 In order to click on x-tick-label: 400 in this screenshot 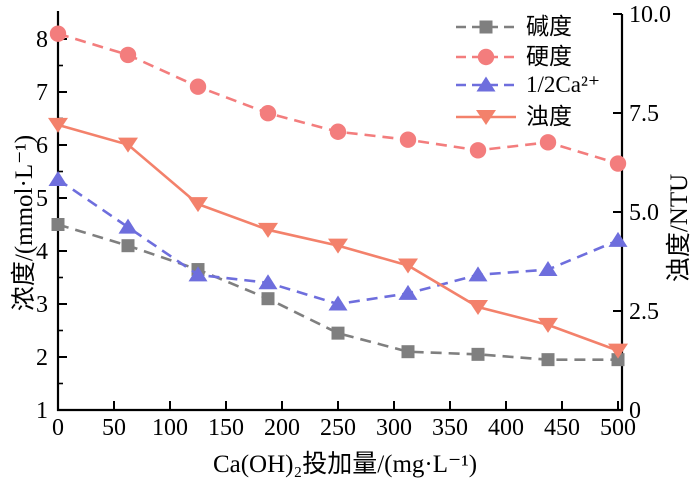, I will do `click(506, 428)`.